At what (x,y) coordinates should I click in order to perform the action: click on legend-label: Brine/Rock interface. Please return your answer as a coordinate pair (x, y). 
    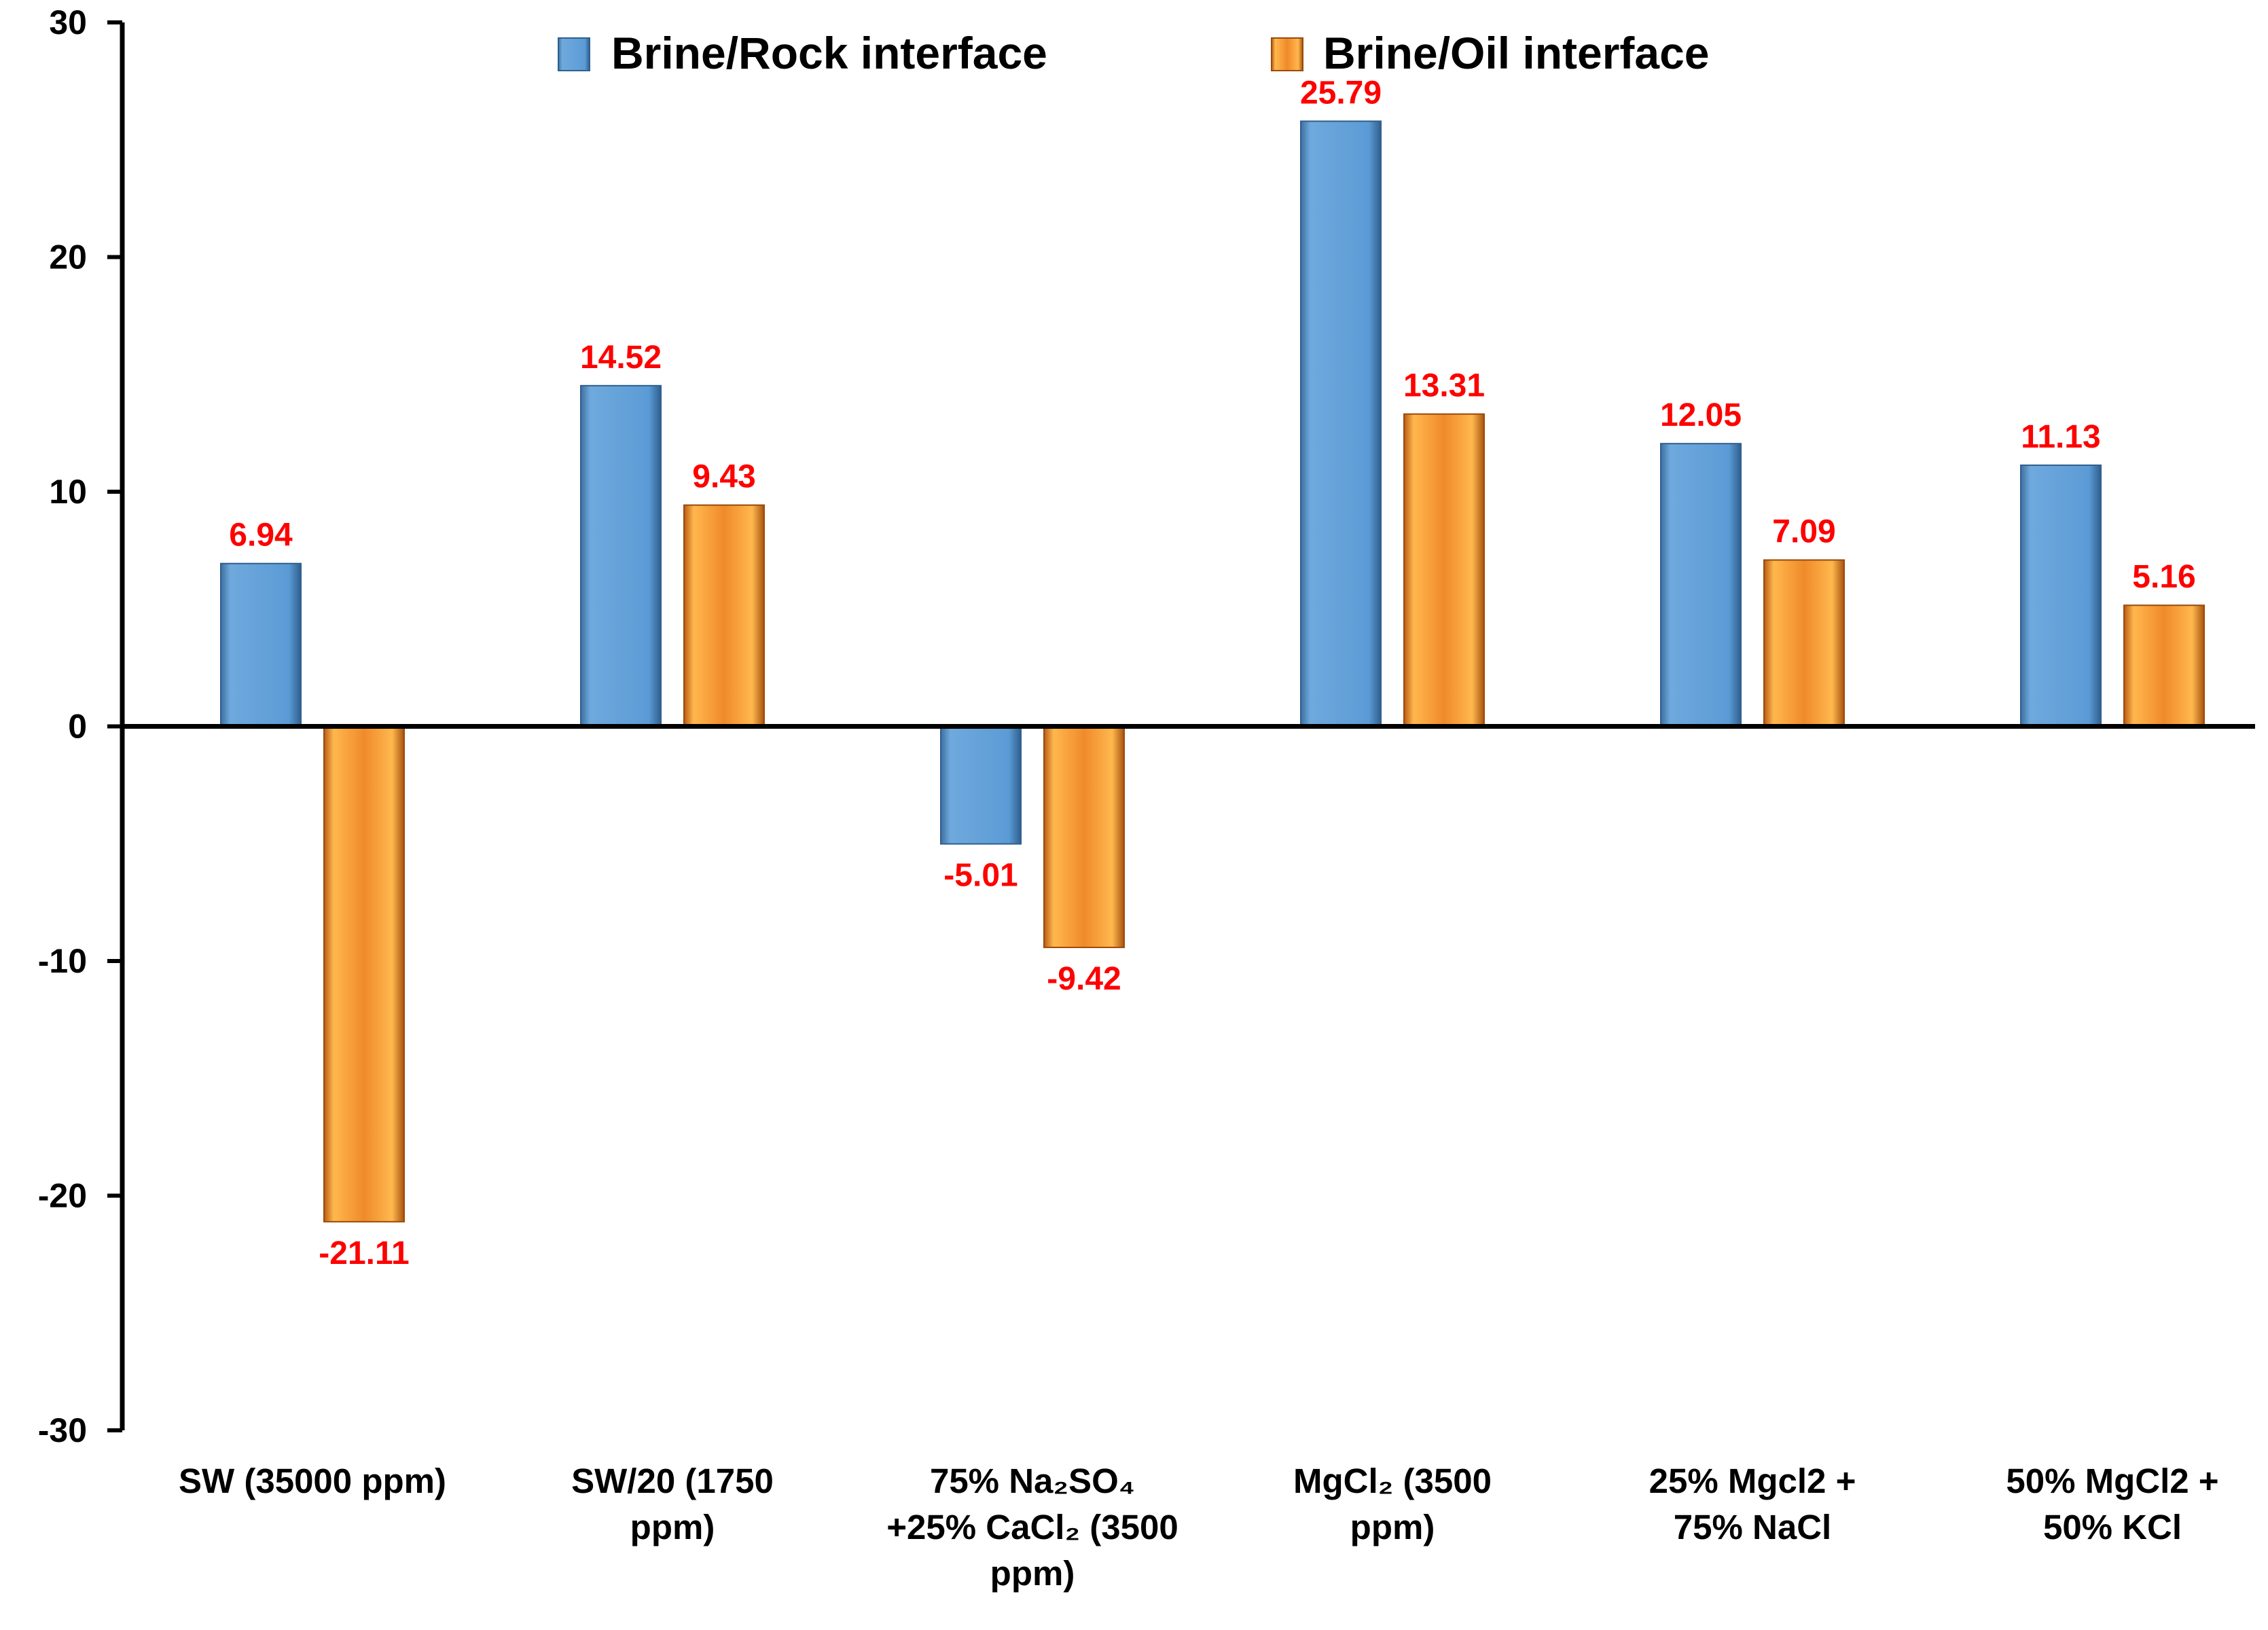
    Looking at the image, I should click on (829, 53).